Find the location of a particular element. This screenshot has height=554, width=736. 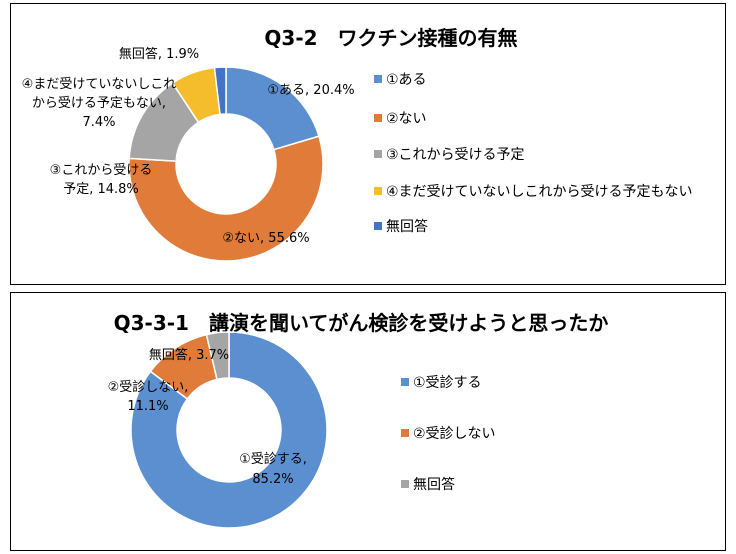

legend-label: ④まだ受けていないしこれから受ける予定もない is located at coordinates (539, 192).